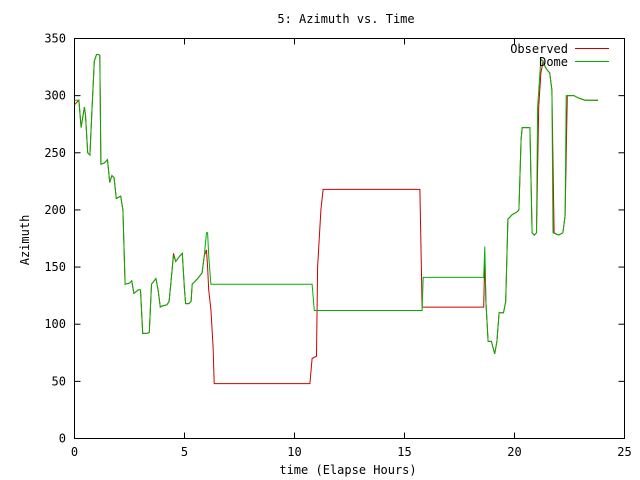 This screenshot has height=480, width=640. I want to click on chart-title: 5: Azimuth vs. Time, so click(345, 19).